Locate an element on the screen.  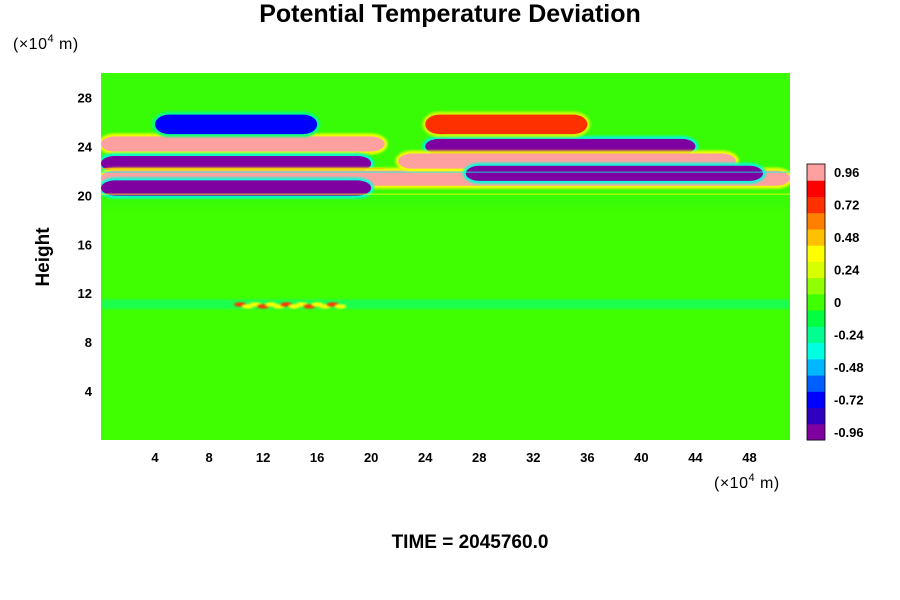
colorbar-label: -0.96 is located at coordinates (849, 432).